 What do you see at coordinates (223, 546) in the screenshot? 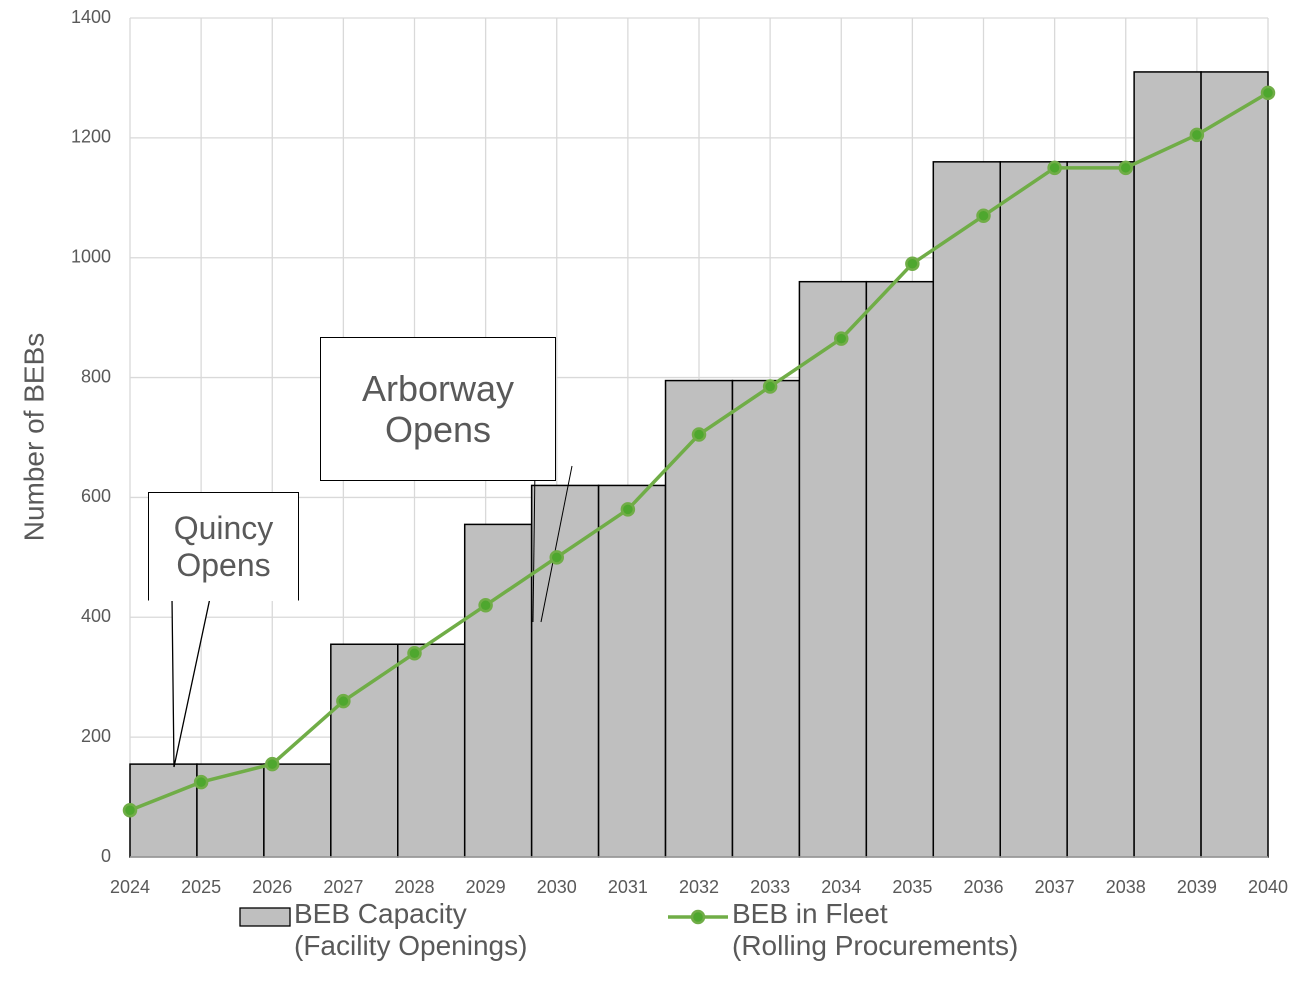
I see `annotation: Quincy Opens` at bounding box center [223, 546].